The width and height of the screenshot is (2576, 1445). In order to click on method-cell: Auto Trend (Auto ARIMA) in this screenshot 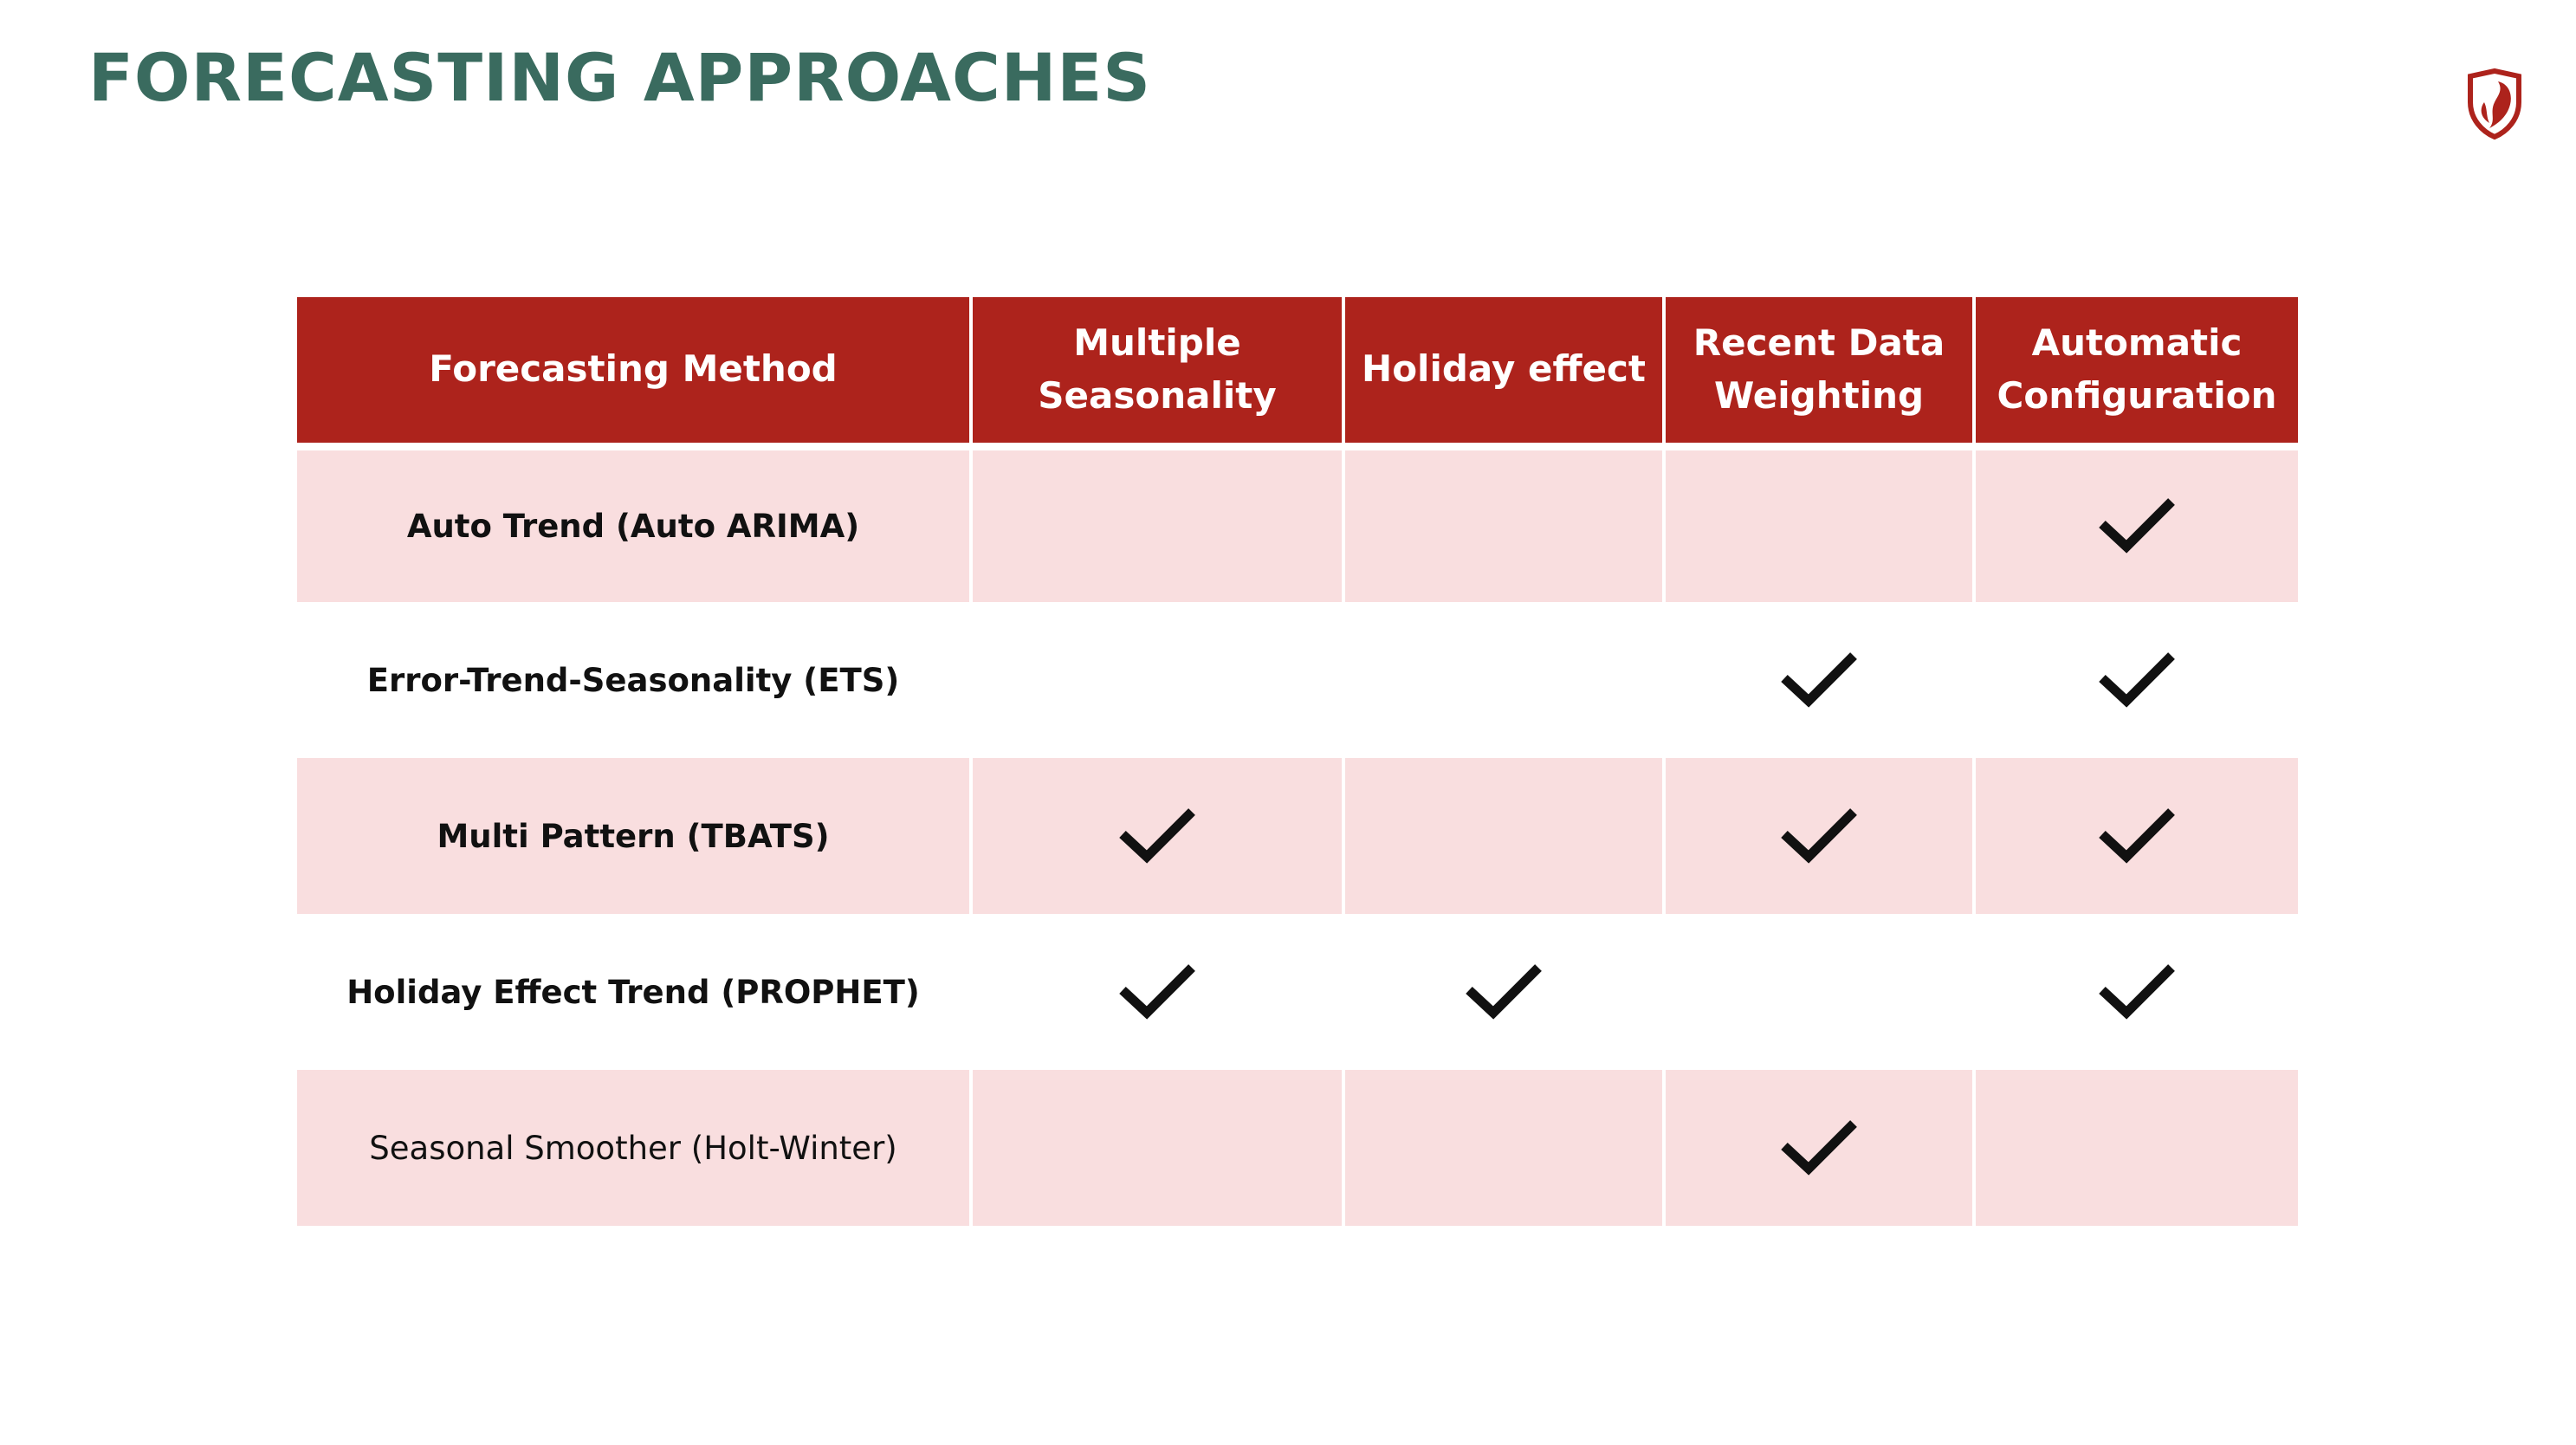, I will do `click(634, 524)`.